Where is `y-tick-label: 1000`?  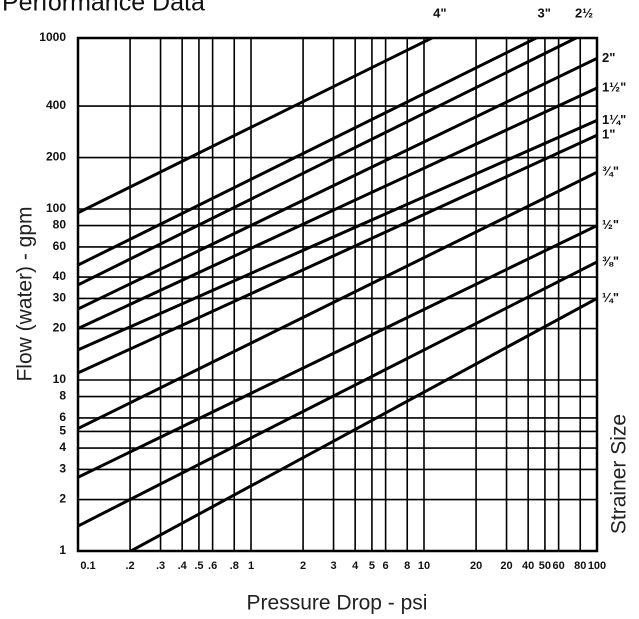
y-tick-label: 1000 is located at coordinates (52, 37).